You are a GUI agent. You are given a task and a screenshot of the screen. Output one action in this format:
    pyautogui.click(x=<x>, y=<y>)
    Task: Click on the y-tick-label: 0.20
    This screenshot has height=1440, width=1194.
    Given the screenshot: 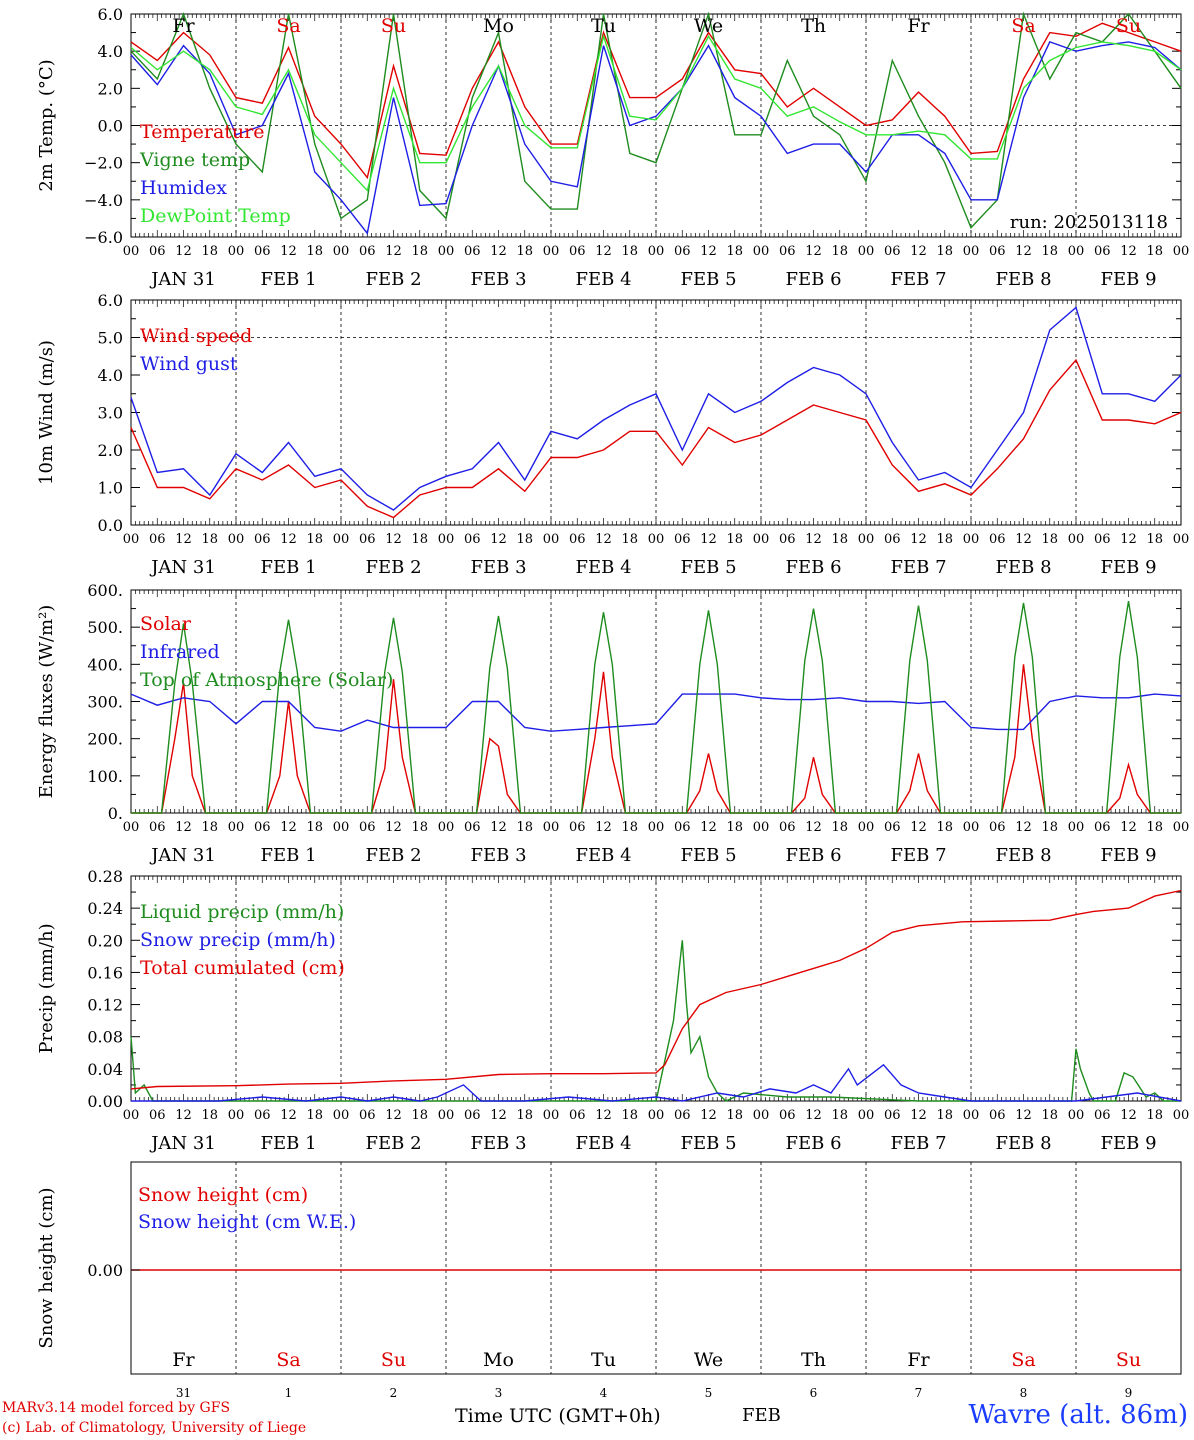 What is the action you would take?
    pyautogui.click(x=105, y=940)
    